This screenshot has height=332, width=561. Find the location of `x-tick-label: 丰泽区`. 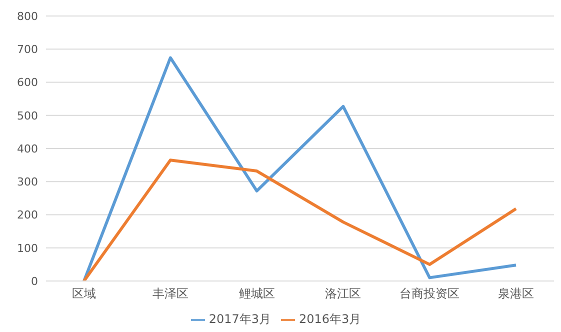

x-tick-label: 丰泽区 is located at coordinates (170, 293).